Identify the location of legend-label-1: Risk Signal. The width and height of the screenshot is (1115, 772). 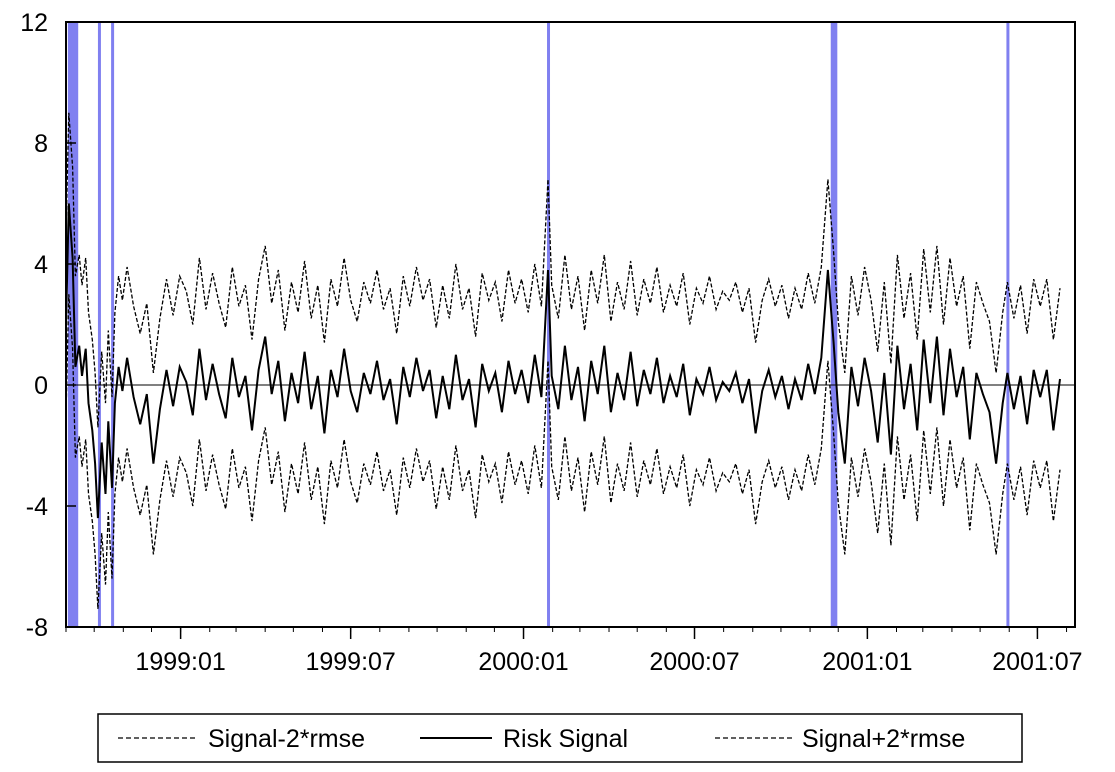
(565, 739).